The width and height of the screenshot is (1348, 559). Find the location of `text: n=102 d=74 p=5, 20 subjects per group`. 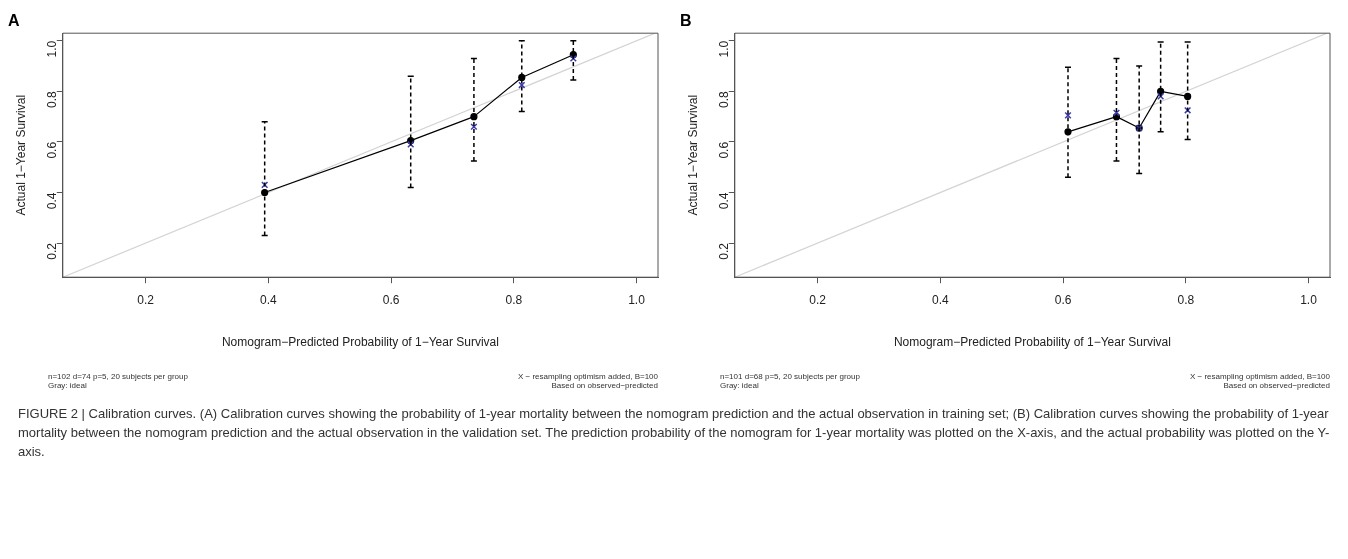

text: n=102 d=74 p=5, 20 subjects per group is located at coordinates (118, 376).